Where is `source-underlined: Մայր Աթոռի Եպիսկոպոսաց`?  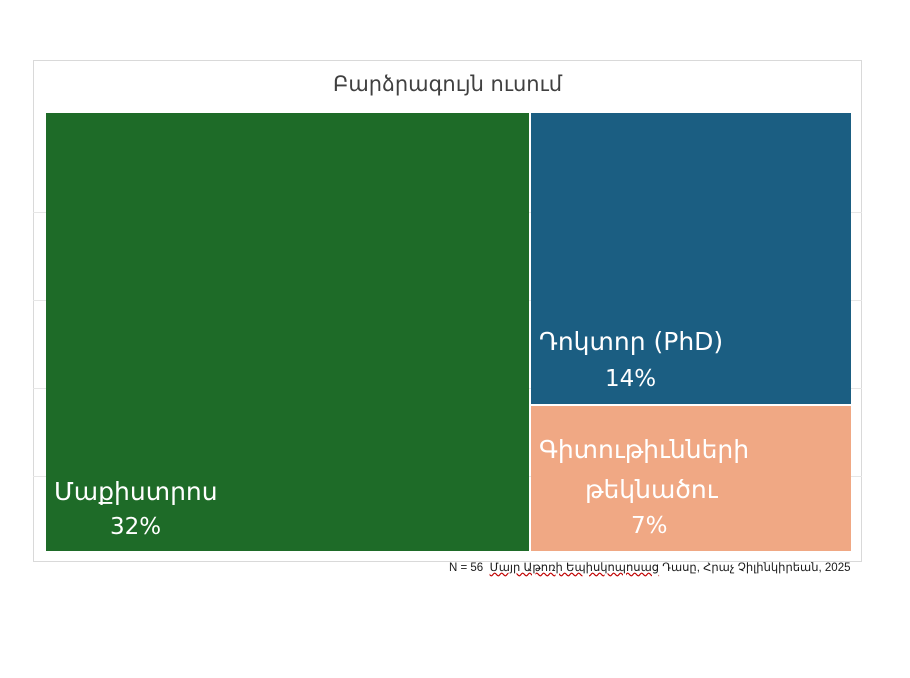
source-underlined: Մայր Աթոռի Եպիսկոպոսաց is located at coordinates (574, 568).